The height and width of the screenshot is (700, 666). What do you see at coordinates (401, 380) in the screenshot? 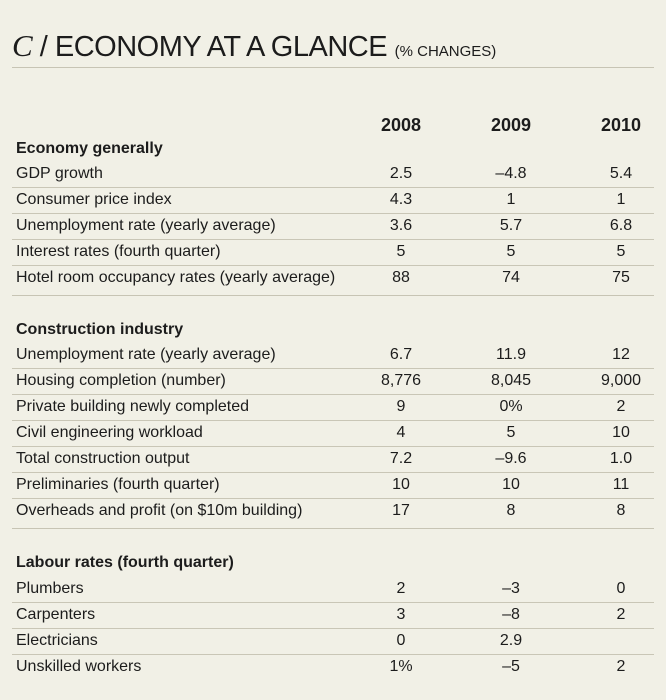
I see `cell-2008: 8,776` at bounding box center [401, 380].